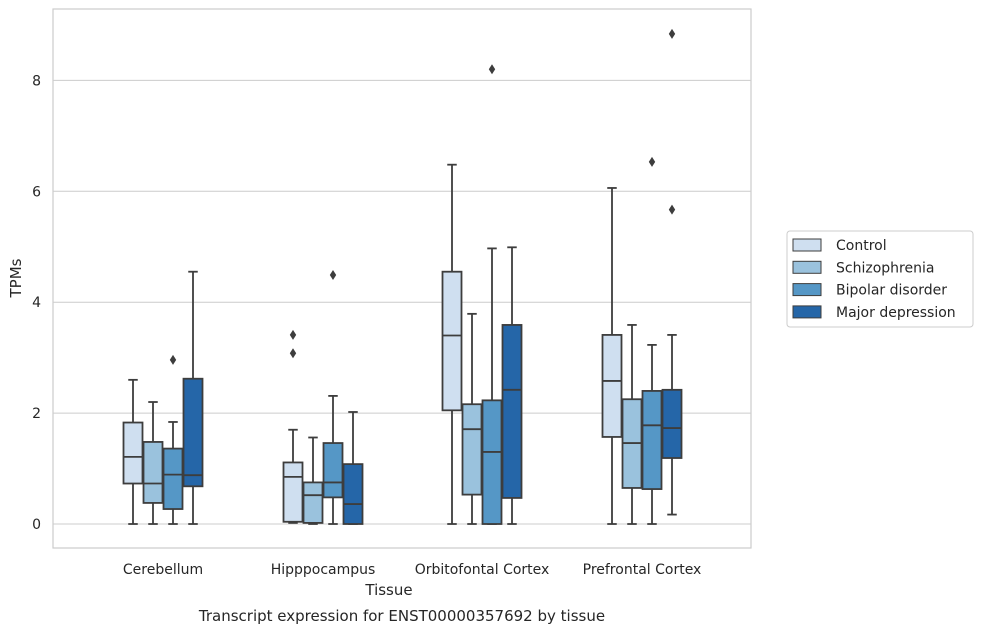 The image size is (983, 634). I want to click on legend-entry: Major depression, so click(896, 313).